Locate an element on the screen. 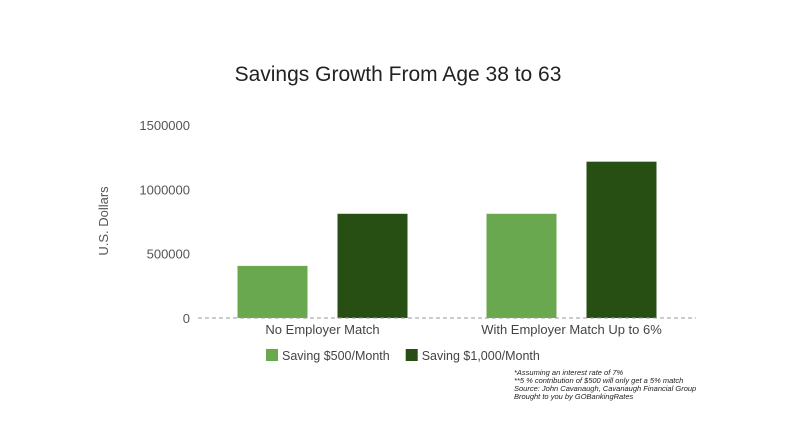 The width and height of the screenshot is (792, 448). x-category-label: With Employer Match Up to 6% is located at coordinates (571, 329).